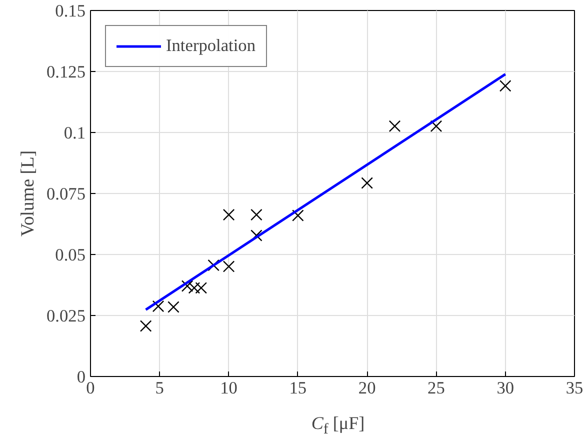  Describe the element at coordinates (436, 388) in the screenshot. I see `x-tick-label: 25` at that location.